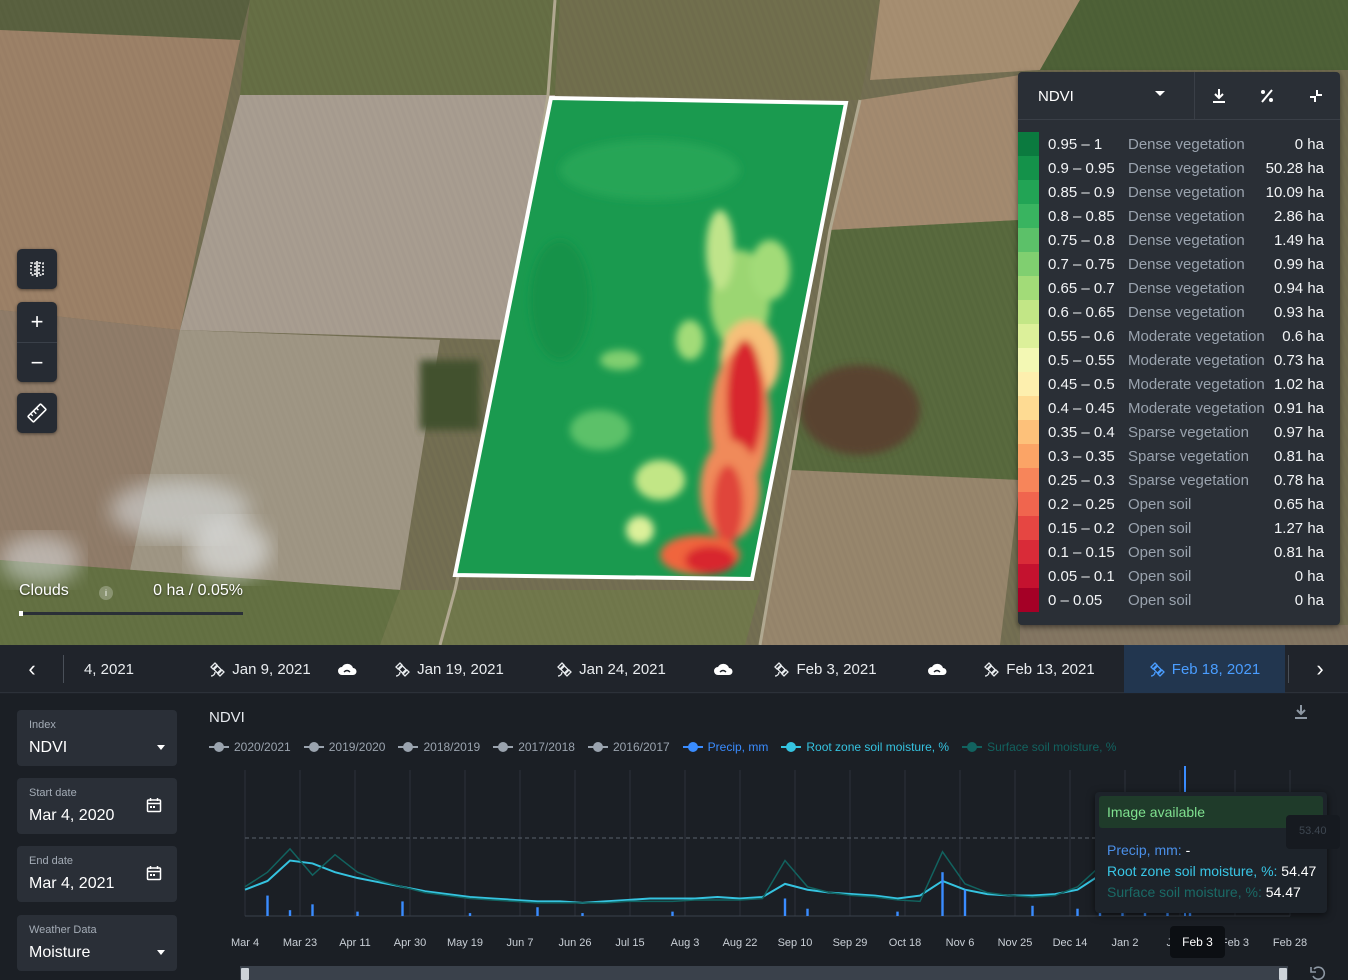  Describe the element at coordinates (37, 362) in the screenshot. I see `zoom-out-button: −` at that location.